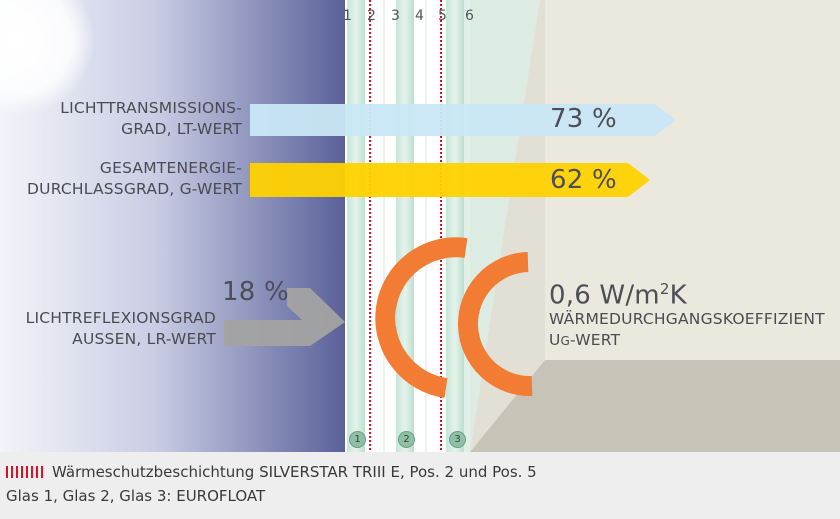 The width and height of the screenshot is (840, 519). Describe the element at coordinates (421, 317) in the screenshot. I see `heat-arc-left` at that location.